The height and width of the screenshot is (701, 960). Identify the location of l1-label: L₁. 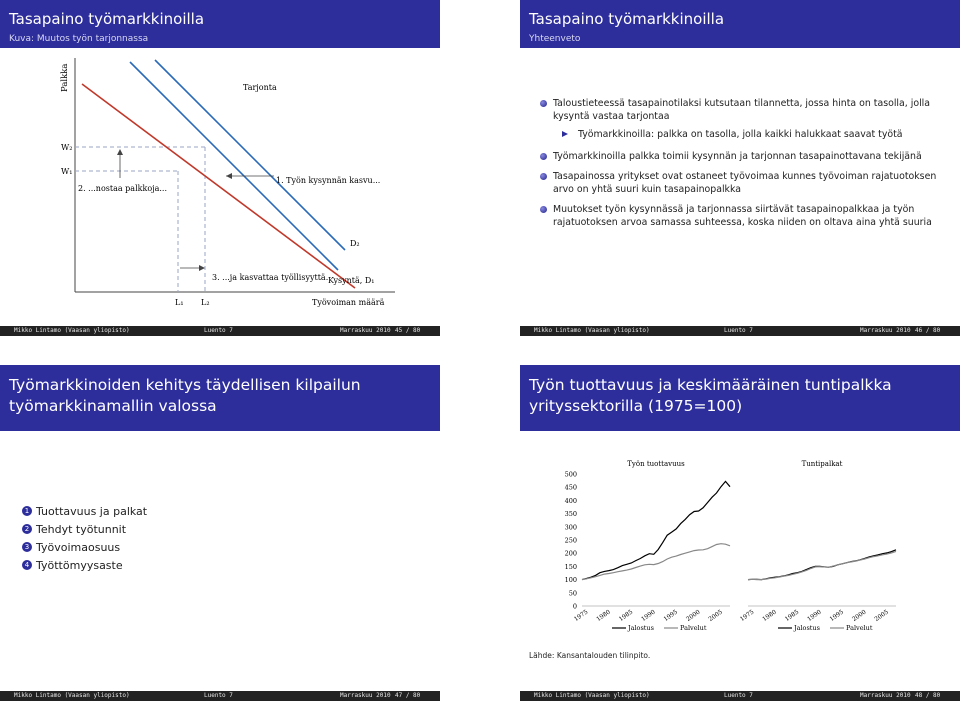
(179, 302).